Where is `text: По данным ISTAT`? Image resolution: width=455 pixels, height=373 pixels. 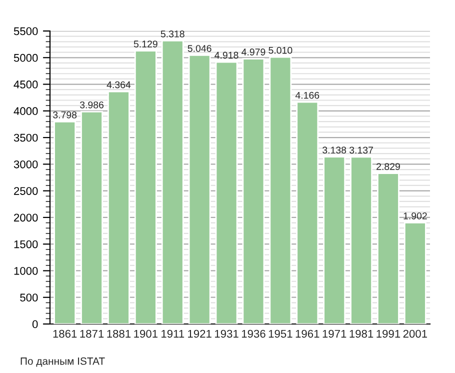 text: По данным ISTAT is located at coordinates (62, 362).